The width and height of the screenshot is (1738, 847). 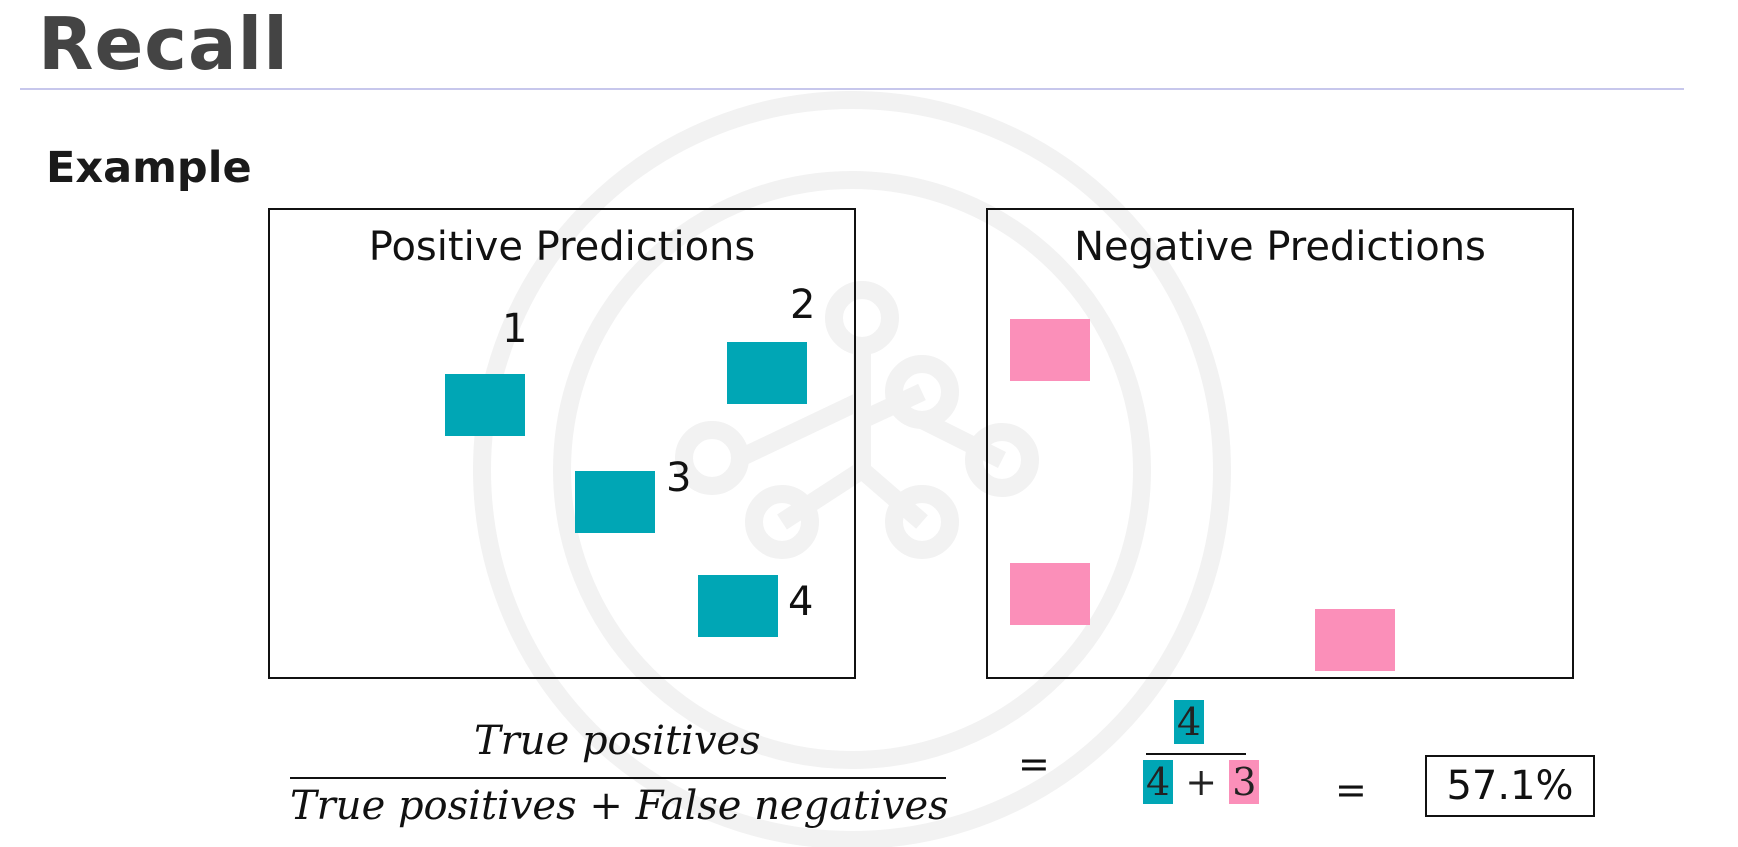 What do you see at coordinates (562, 247) in the screenshot?
I see `positive-panel-title: Positive Predictions` at bounding box center [562, 247].